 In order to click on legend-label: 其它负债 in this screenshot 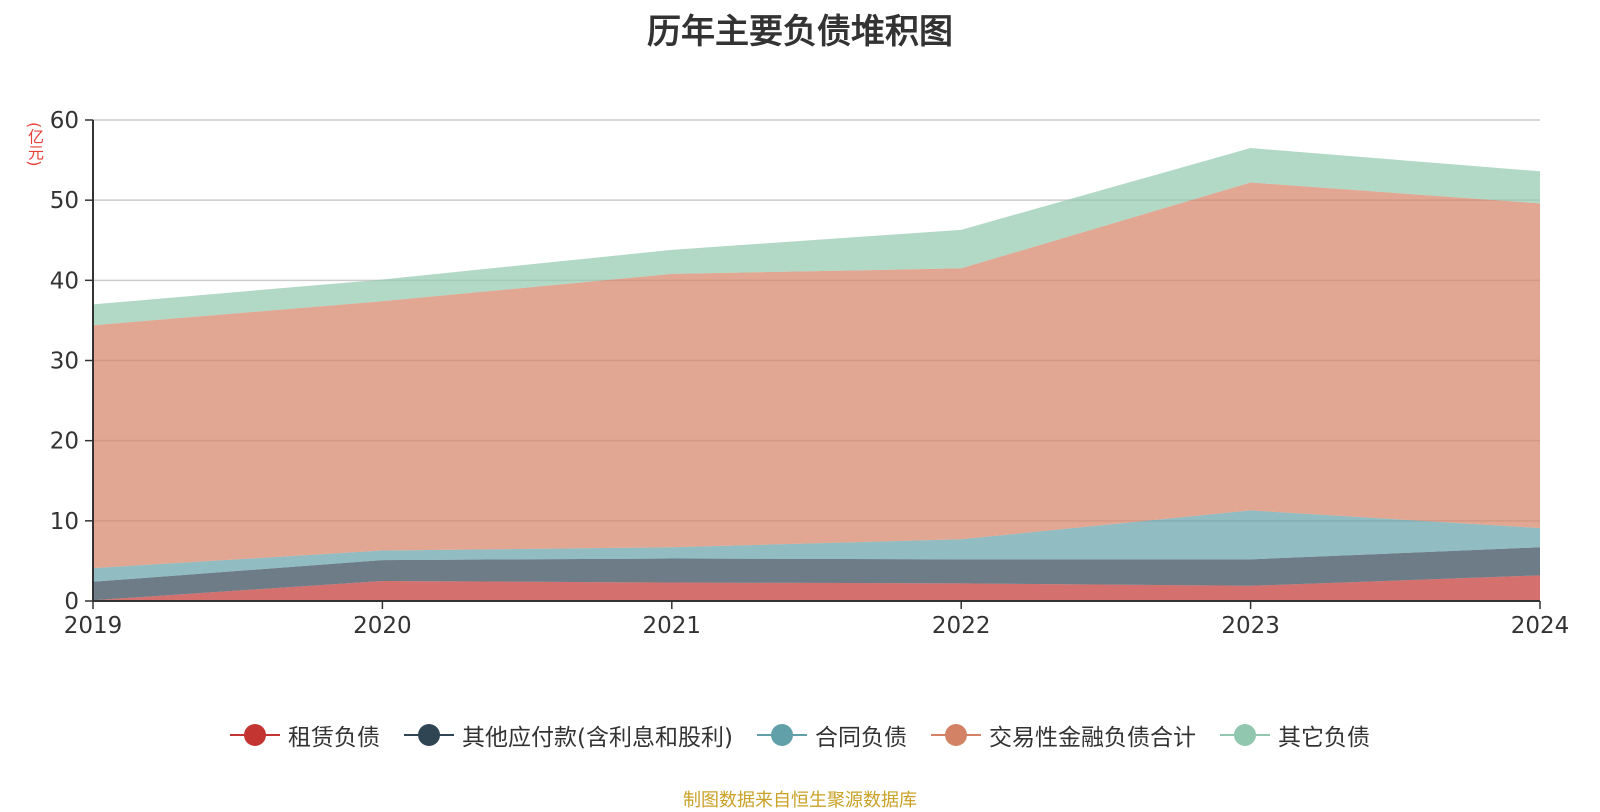, I will do `click(1323, 738)`.